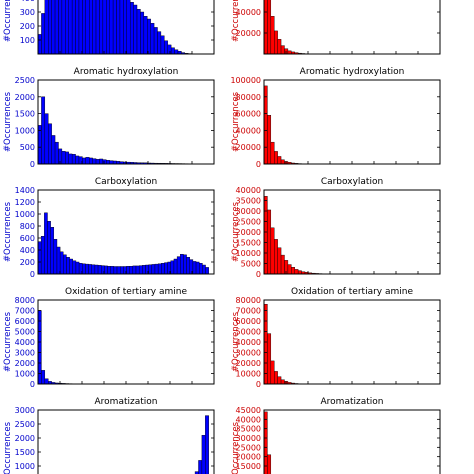 The height and width of the screenshot is (474, 474). Describe the element at coordinates (126, 182) in the screenshot. I see `panel-title: Carboxylation` at that location.